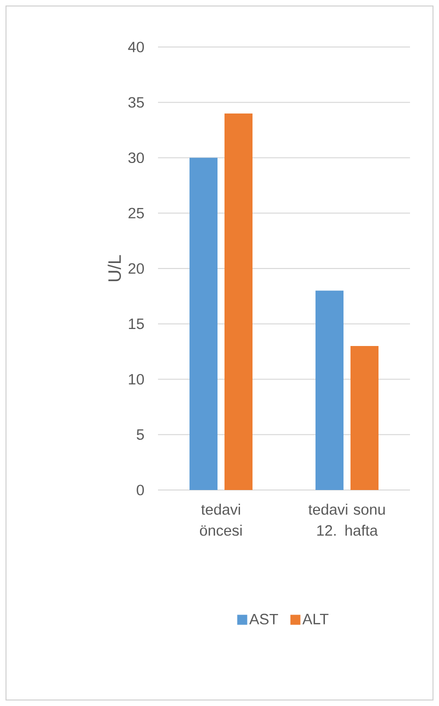 The width and height of the screenshot is (439, 706). I want to click on legend-label: ALT, so click(315, 619).